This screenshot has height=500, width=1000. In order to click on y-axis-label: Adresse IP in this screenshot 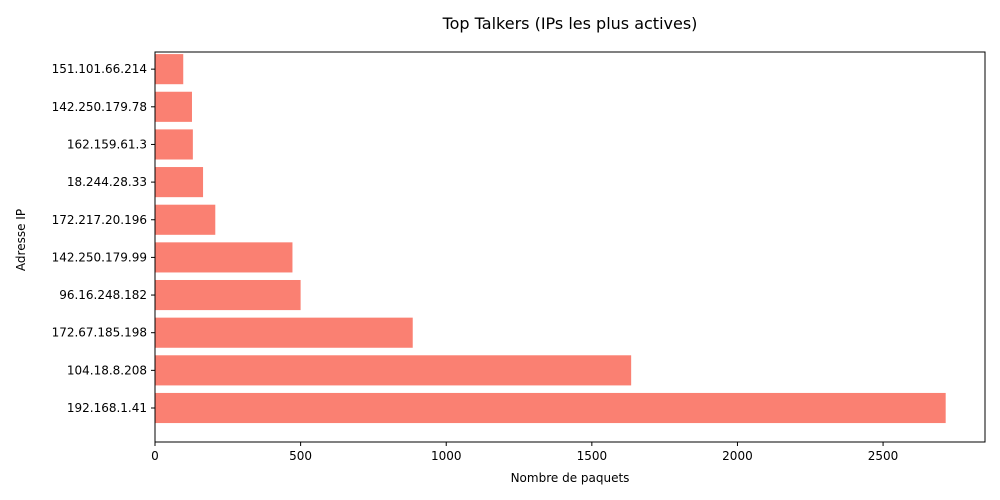, I will do `click(21, 240)`.